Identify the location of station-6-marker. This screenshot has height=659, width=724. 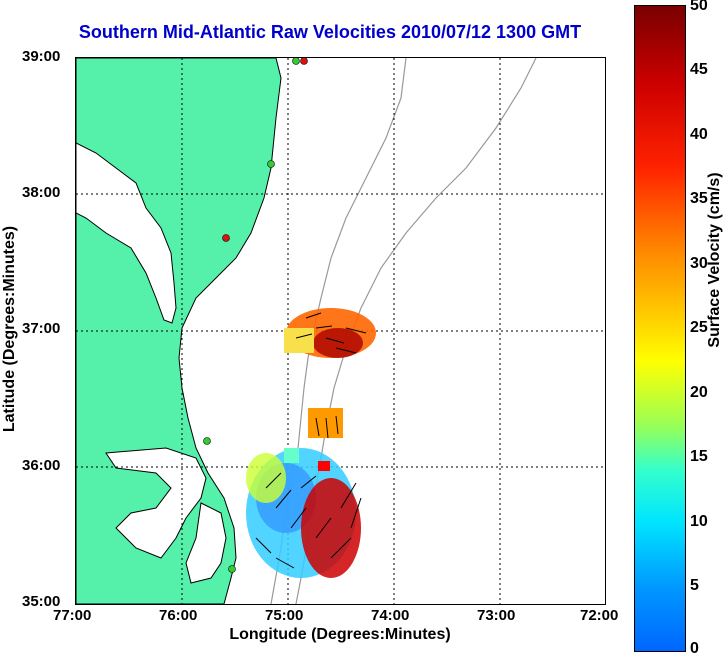
(232, 569).